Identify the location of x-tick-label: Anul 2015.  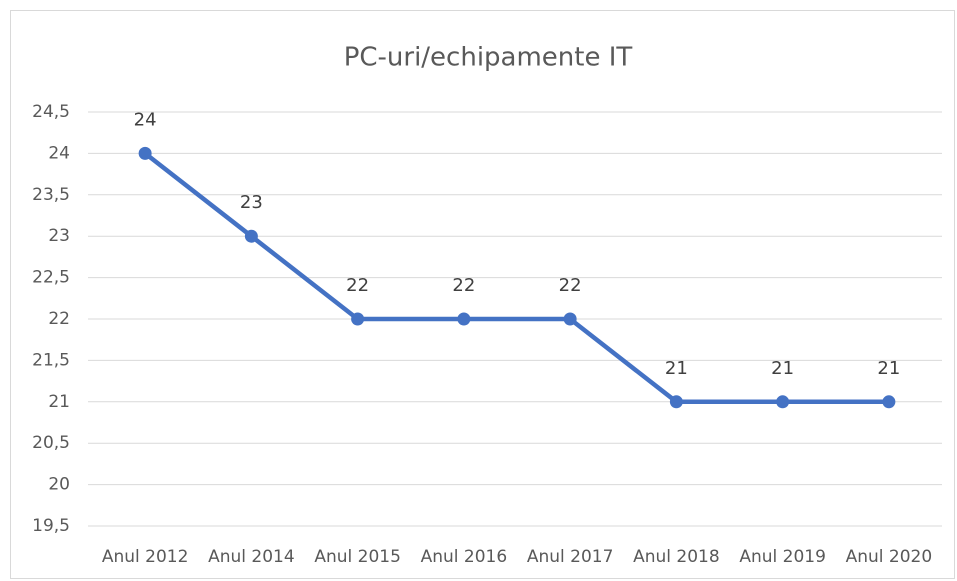
(357, 557).